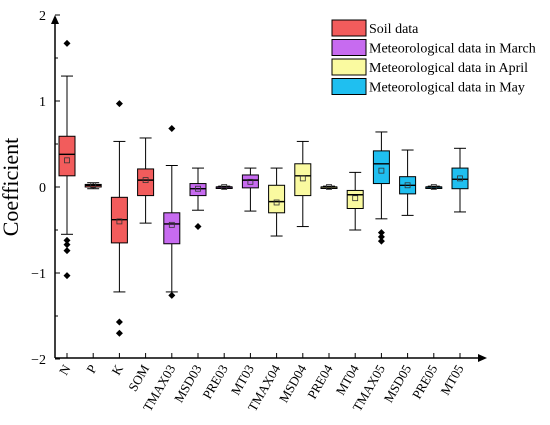 This screenshot has height=425, width=550. Describe the element at coordinates (198, 199) in the screenshot. I see `box-msd03` at that location.